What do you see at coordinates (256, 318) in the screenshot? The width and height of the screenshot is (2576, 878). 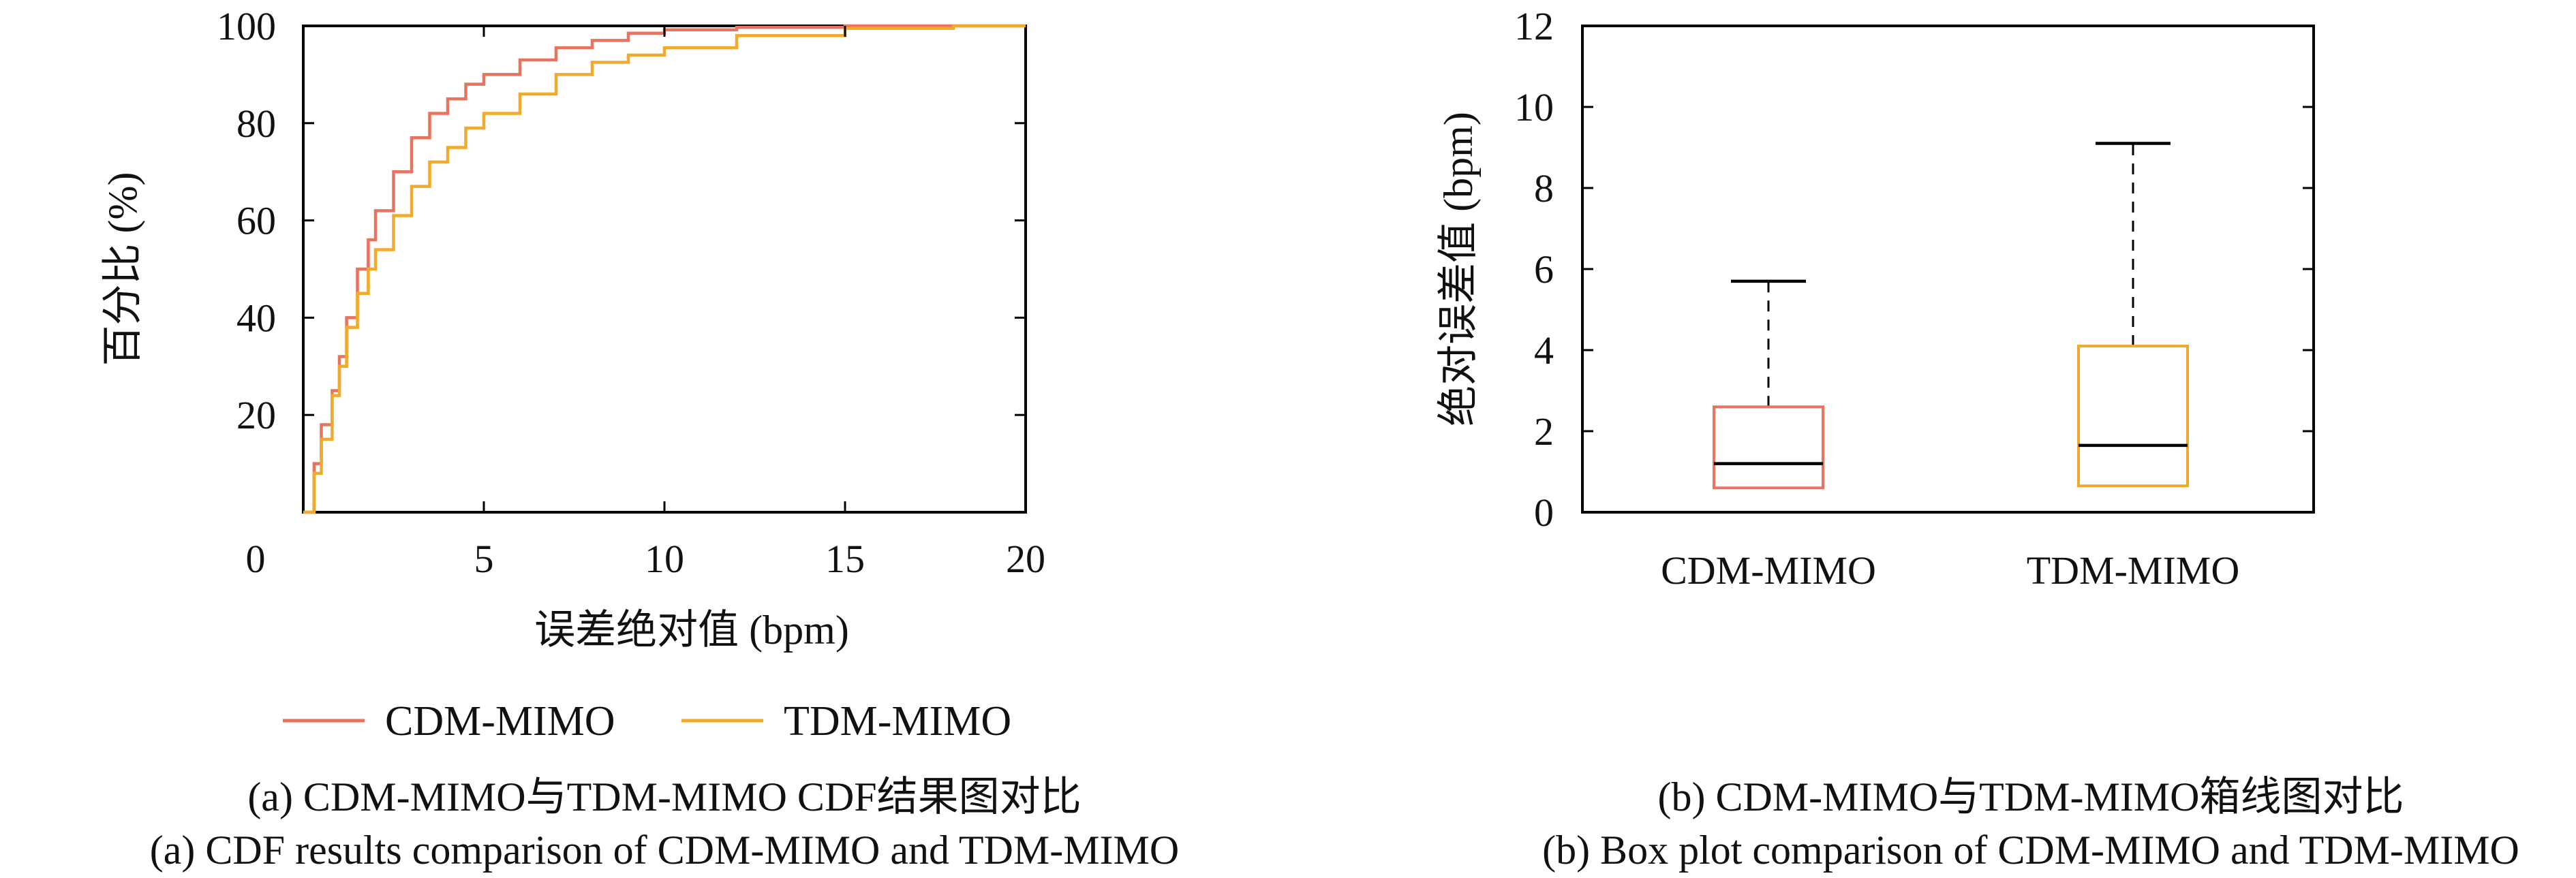 I see `cdf-y-tick-label: 40` at bounding box center [256, 318].